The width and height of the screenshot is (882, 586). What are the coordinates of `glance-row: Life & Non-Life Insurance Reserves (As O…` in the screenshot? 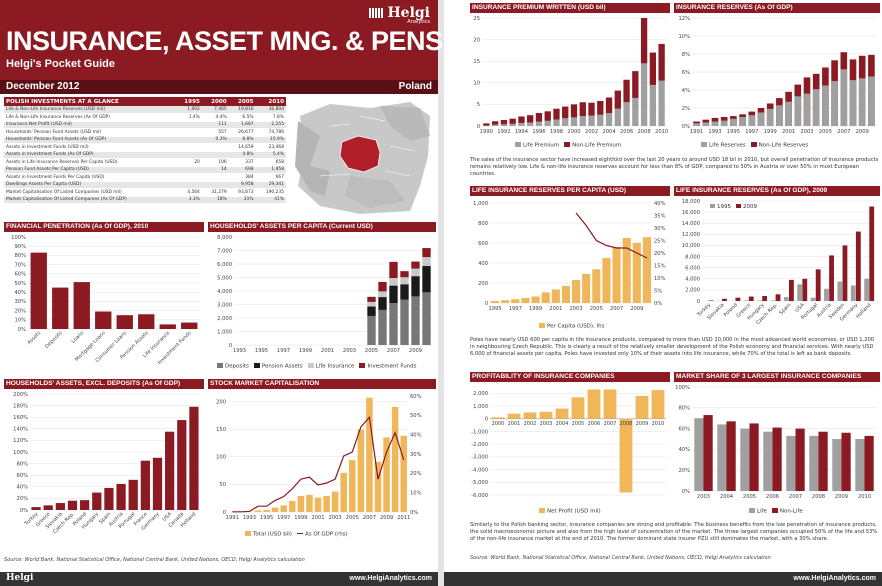 It's located at (145, 117).